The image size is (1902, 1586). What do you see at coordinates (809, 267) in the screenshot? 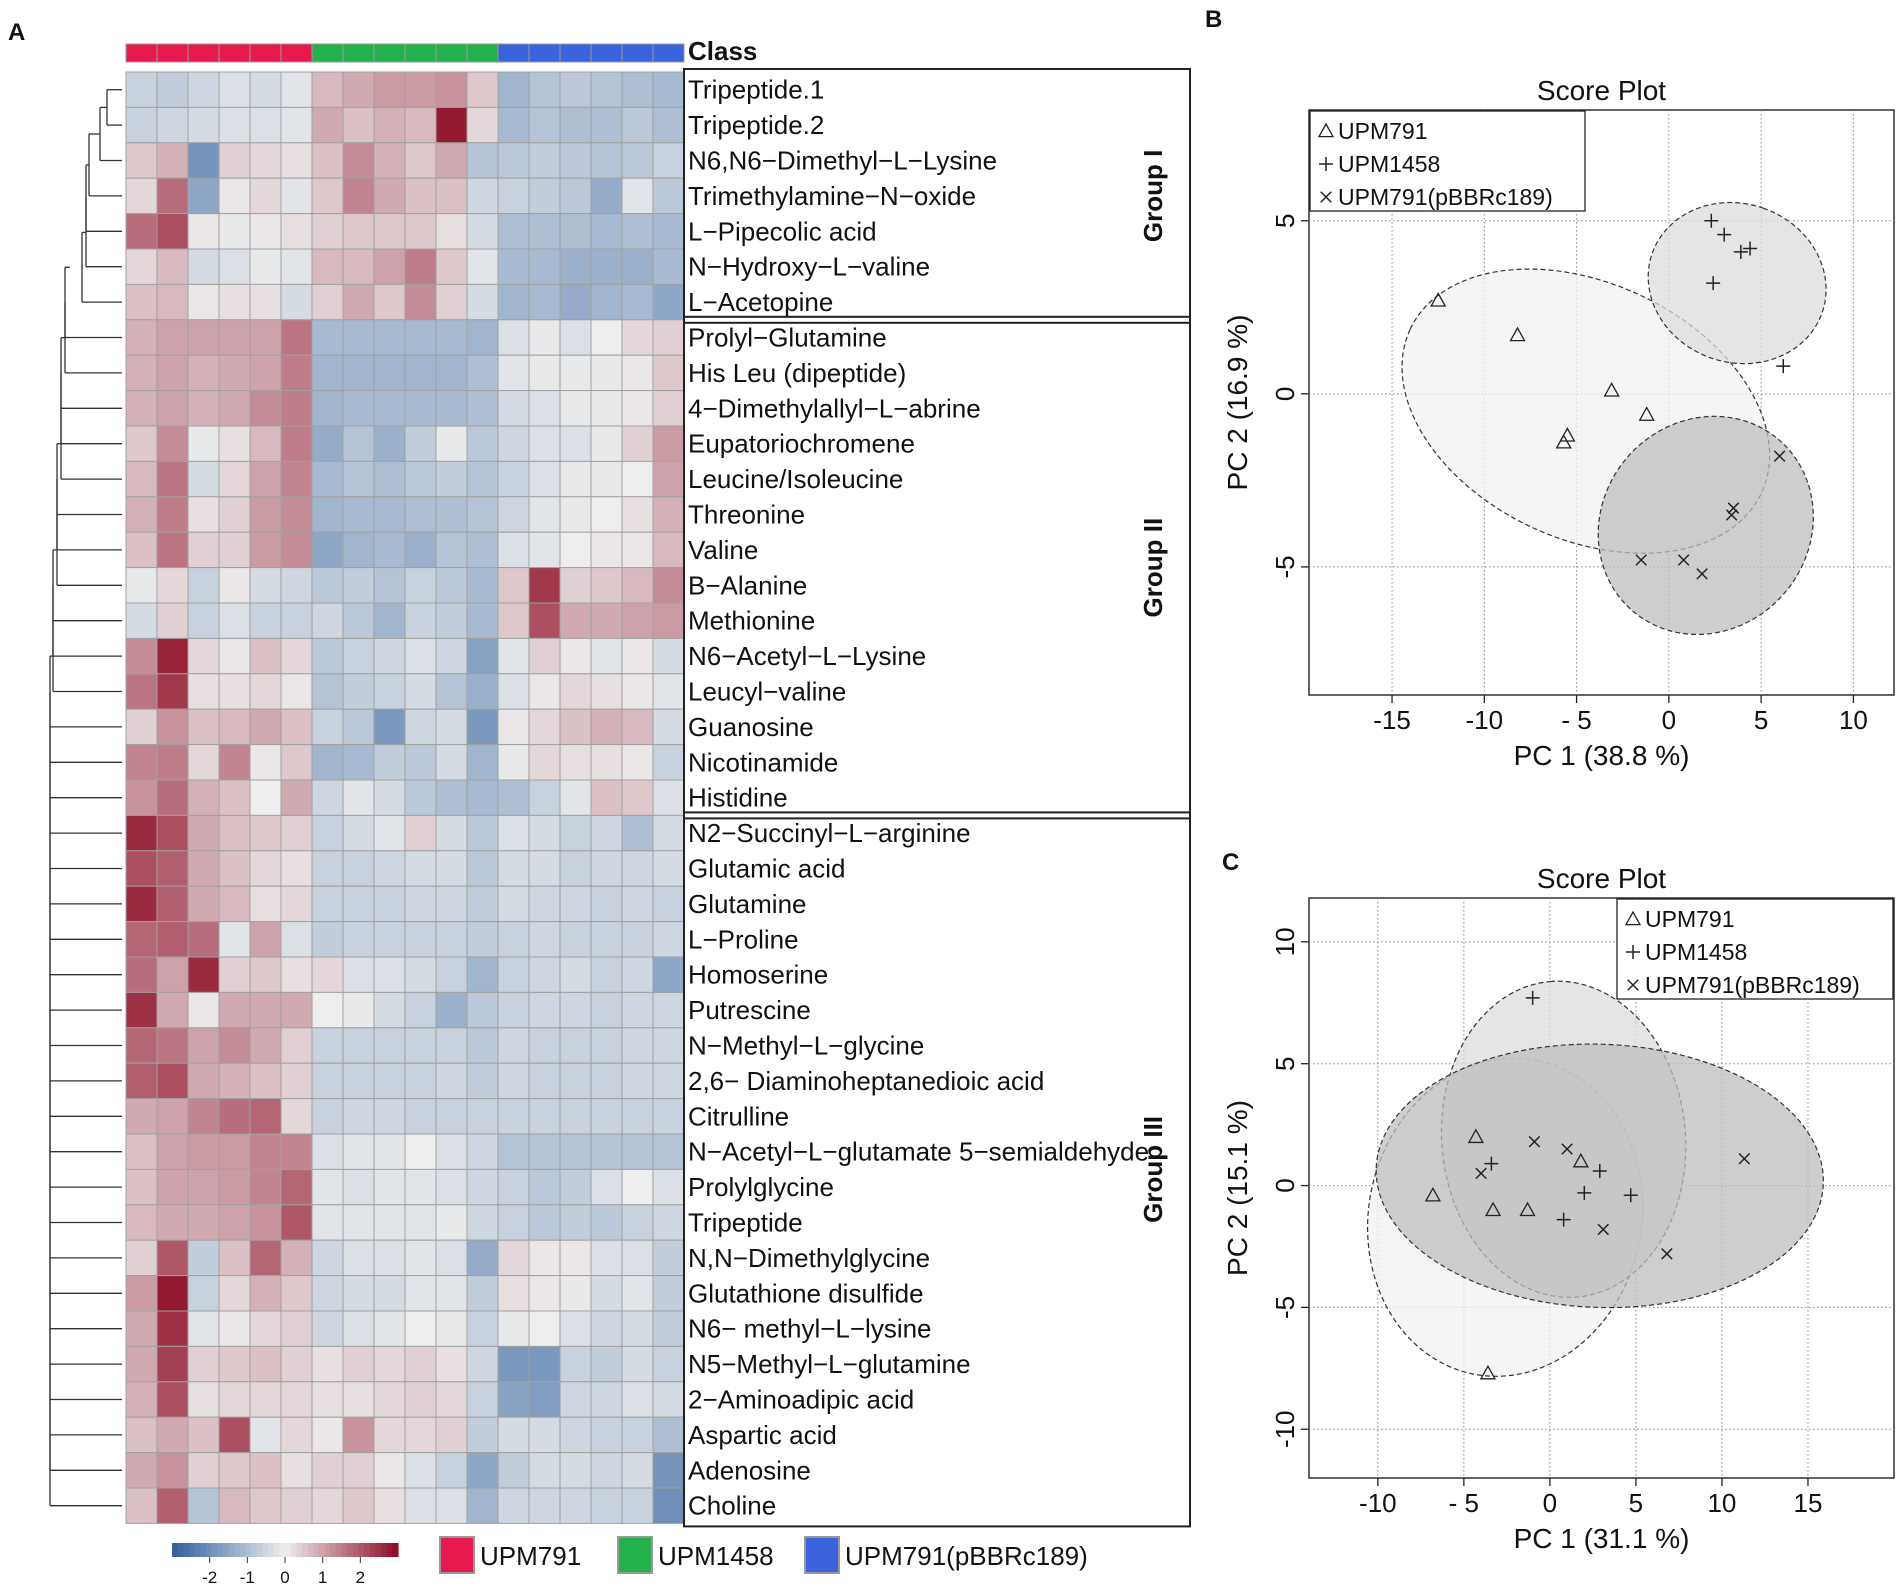
I see `row-label: N−Hydroxy−L−valine` at bounding box center [809, 267].